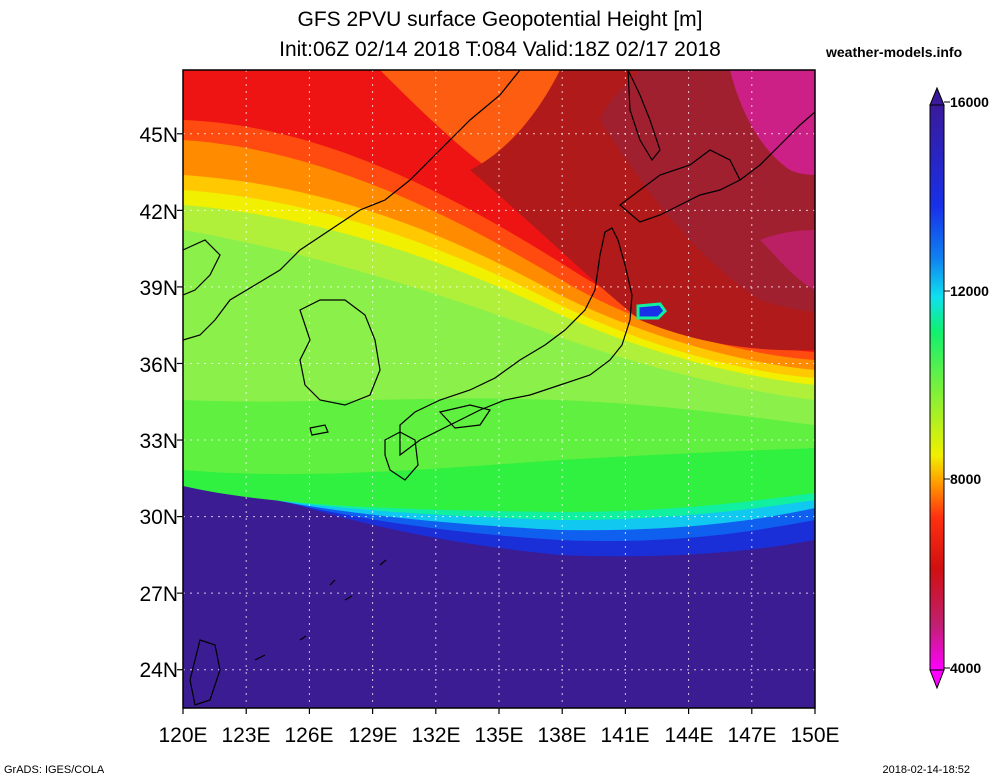 This screenshot has height=779, width=1000. Describe the element at coordinates (158, 517) in the screenshot. I see `lat-label-30n: 30N` at that location.